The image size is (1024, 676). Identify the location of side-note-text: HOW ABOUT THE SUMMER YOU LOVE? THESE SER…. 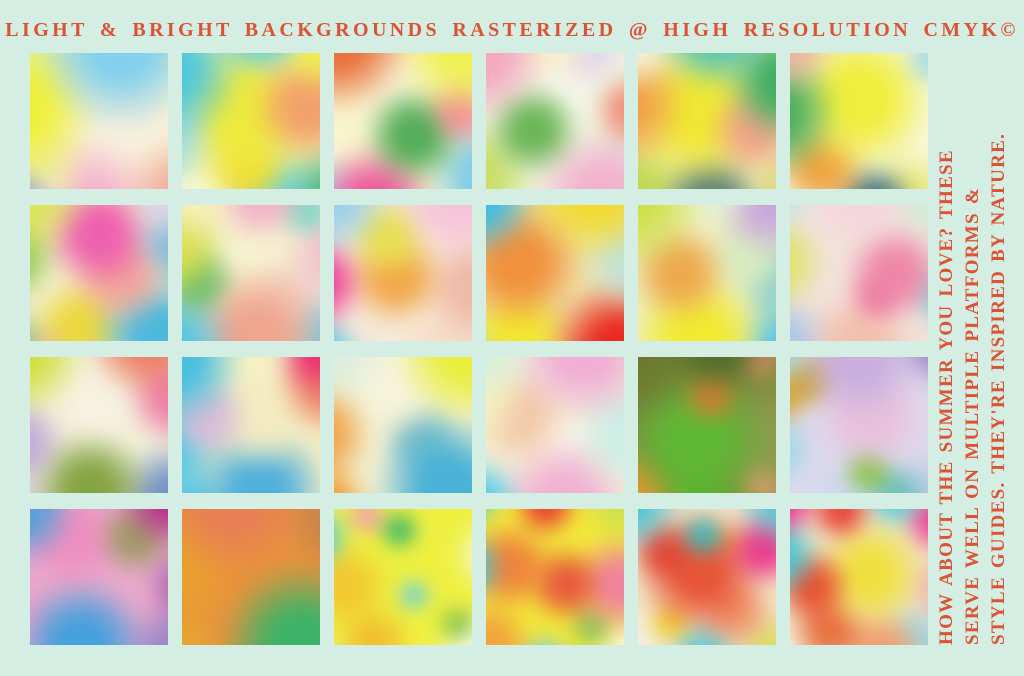
(975, 349).